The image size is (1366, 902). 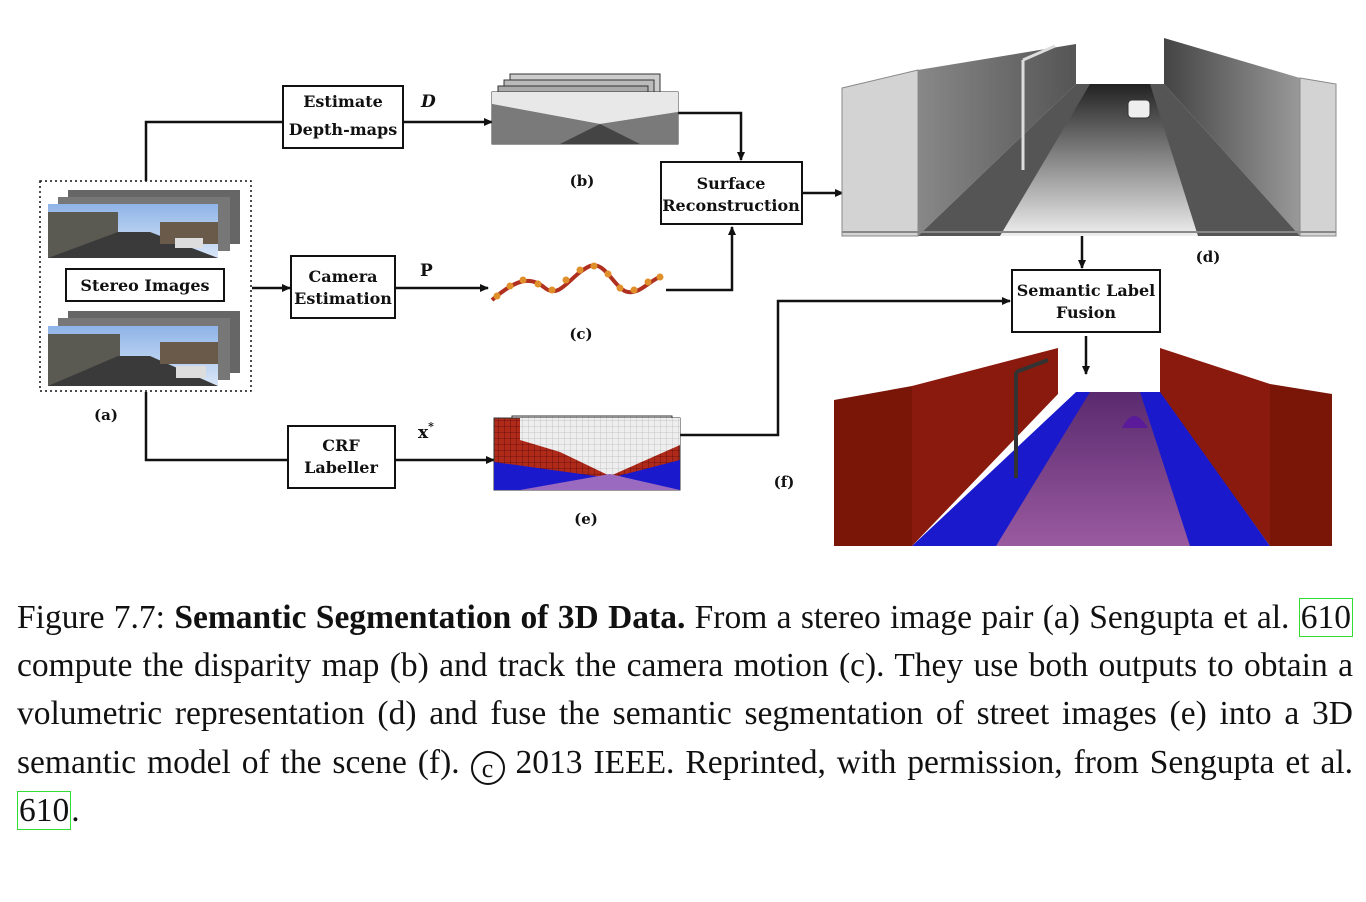 I want to click on symbol-x: x*, so click(x=426, y=431).